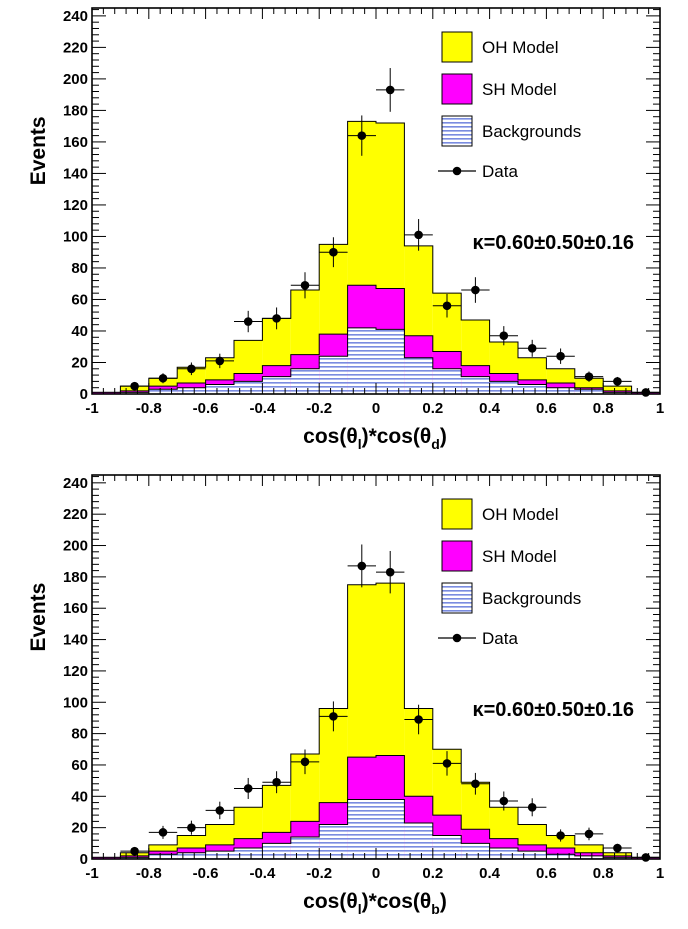 The image size is (688, 929). I want to click on legend-label: Data, so click(500, 638).